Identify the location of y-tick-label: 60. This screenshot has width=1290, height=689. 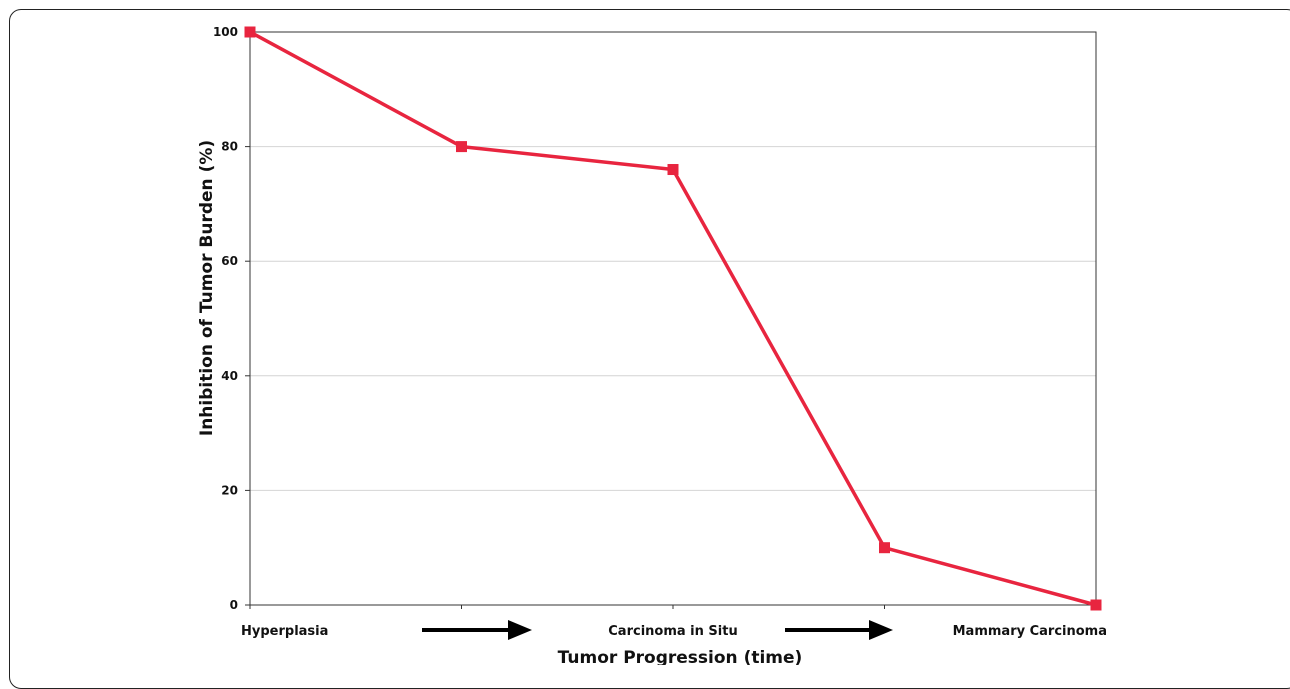
(229, 261).